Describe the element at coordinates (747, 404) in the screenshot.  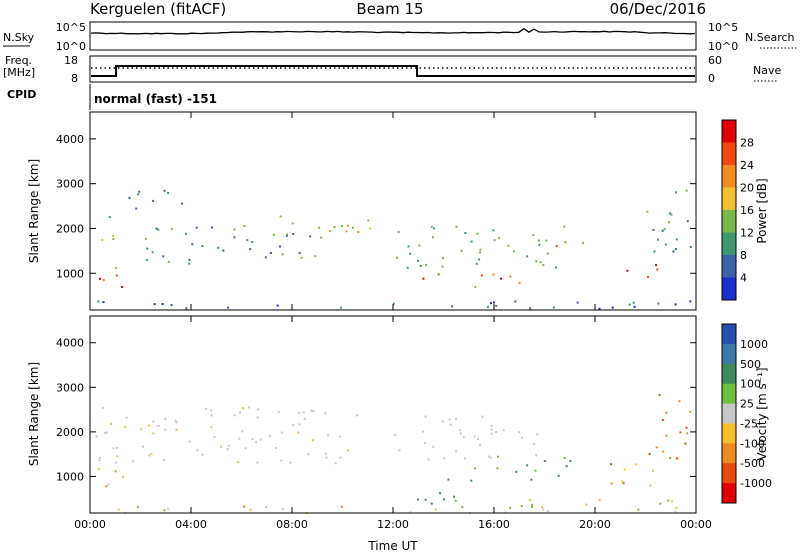
I see `colorbar-tick-label: 25` at that location.